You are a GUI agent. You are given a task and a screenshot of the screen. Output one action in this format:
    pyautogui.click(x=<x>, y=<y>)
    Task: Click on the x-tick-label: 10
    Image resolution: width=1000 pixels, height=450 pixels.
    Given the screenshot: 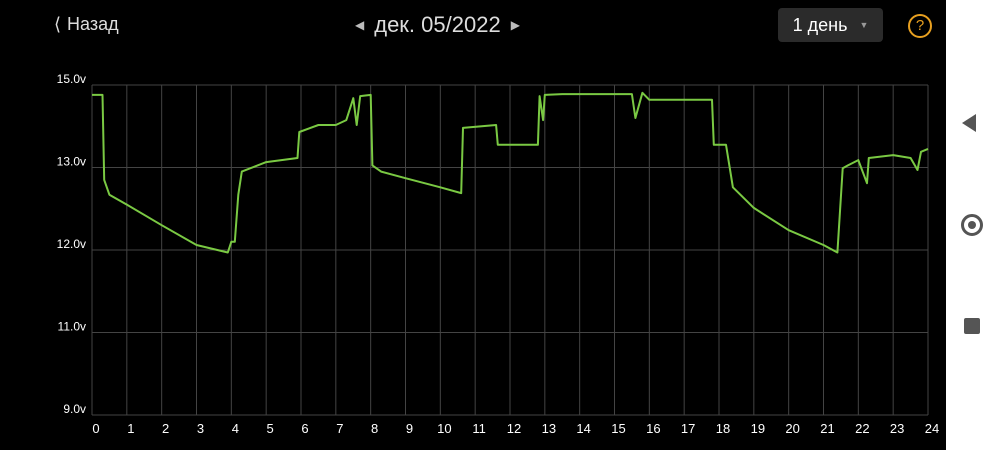 What is the action you would take?
    pyautogui.click(x=444, y=428)
    